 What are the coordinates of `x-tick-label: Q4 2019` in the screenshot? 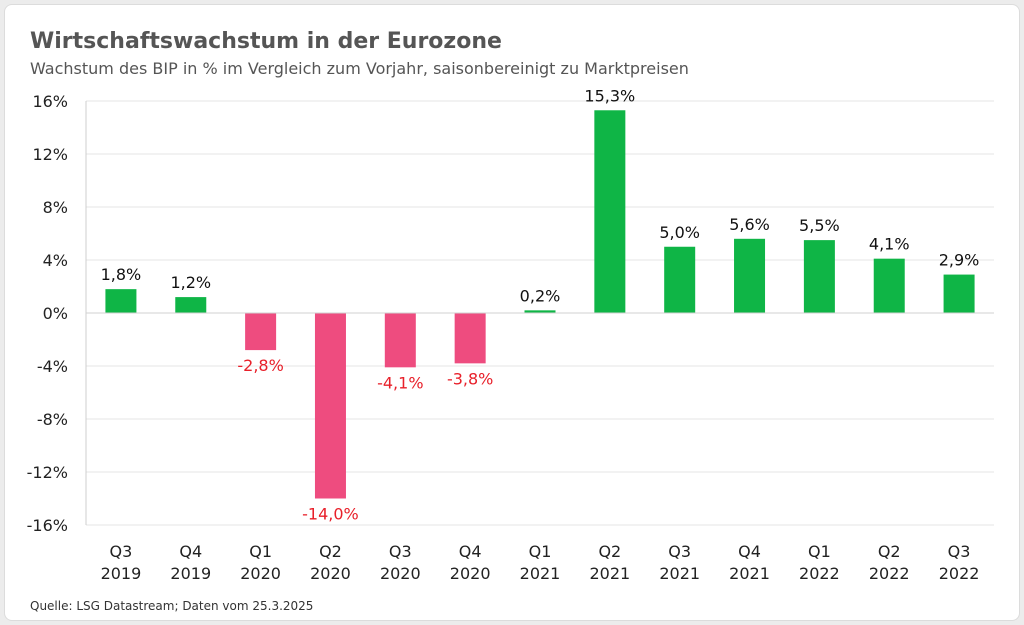 It's located at (190, 562).